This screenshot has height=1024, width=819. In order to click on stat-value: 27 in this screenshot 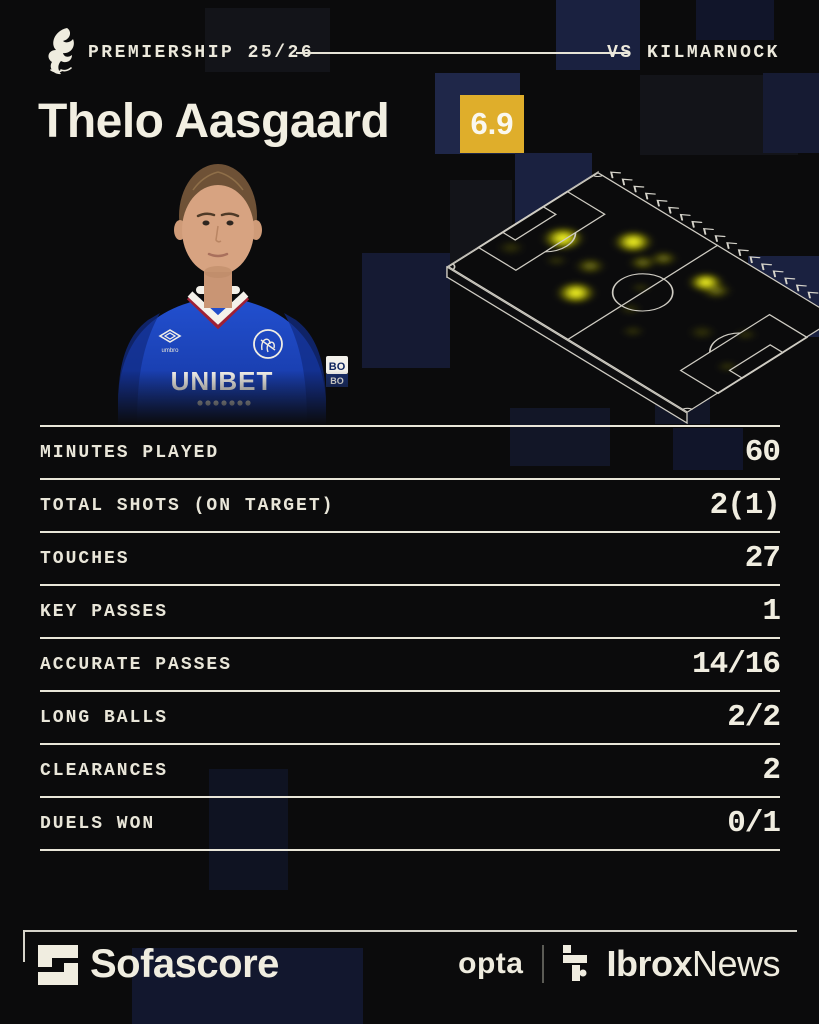, I will do `click(762, 558)`.